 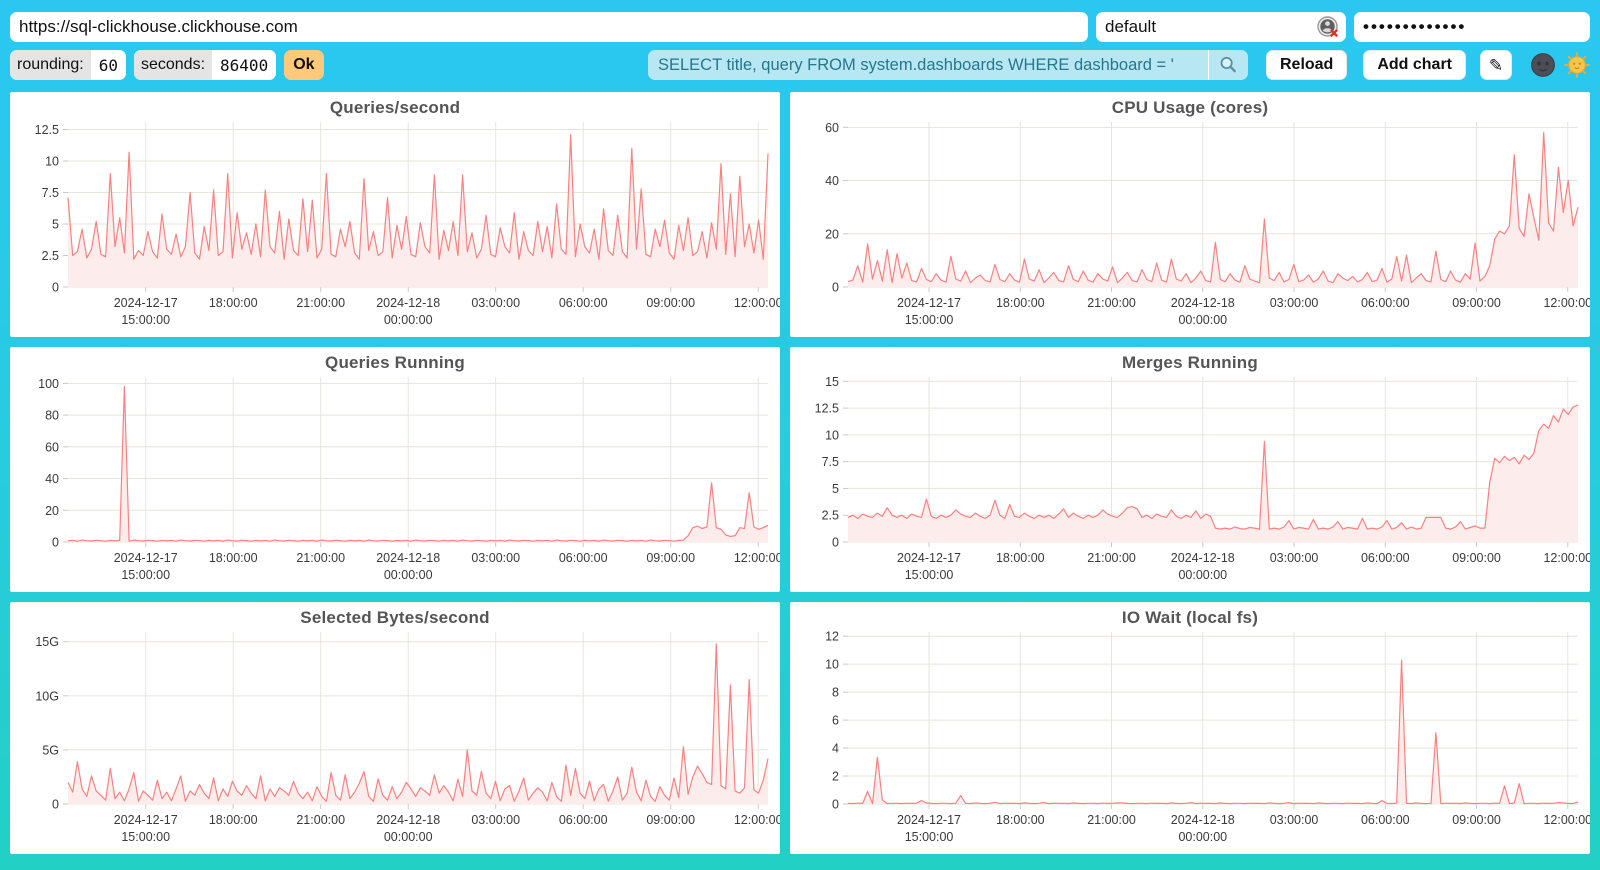 What do you see at coordinates (1414, 65) in the screenshot?
I see `add-chart-button: Add chart` at bounding box center [1414, 65].